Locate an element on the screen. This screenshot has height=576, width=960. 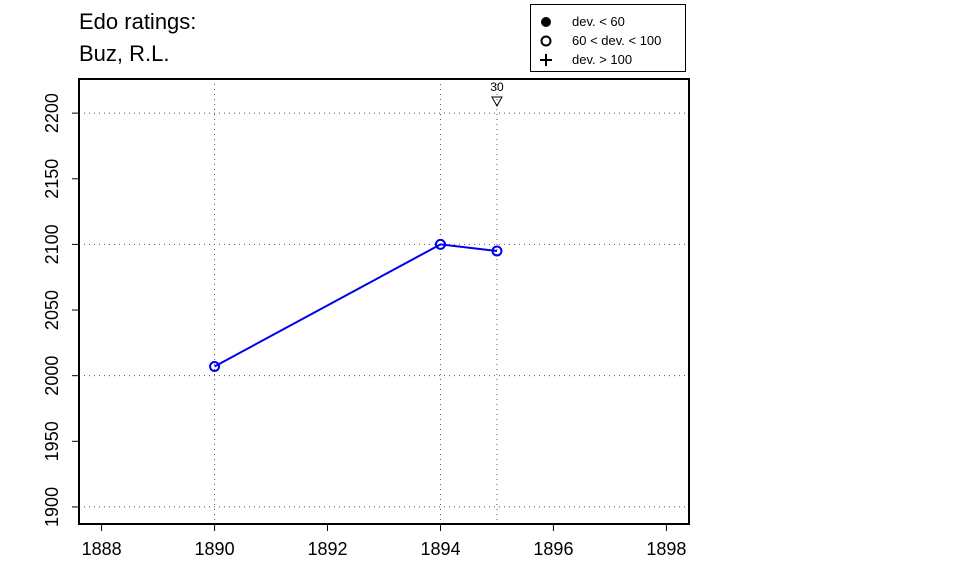
y-axis: 1900 1950 2000 2050 2100 2150 2200 is located at coordinates (60, 310).